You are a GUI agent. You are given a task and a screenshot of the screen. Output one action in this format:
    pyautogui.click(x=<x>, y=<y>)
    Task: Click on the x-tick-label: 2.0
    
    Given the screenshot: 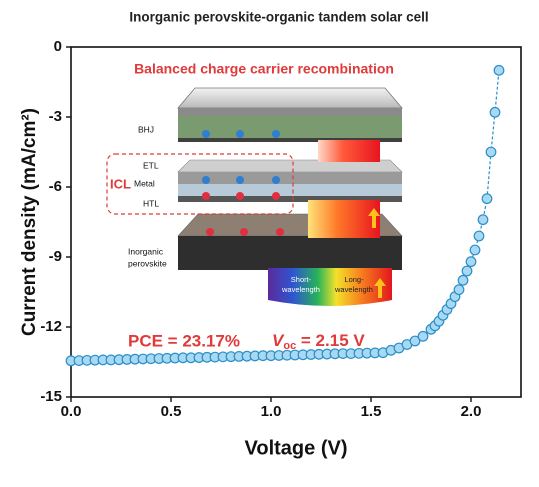 What is the action you would take?
    pyautogui.click(x=471, y=411)
    